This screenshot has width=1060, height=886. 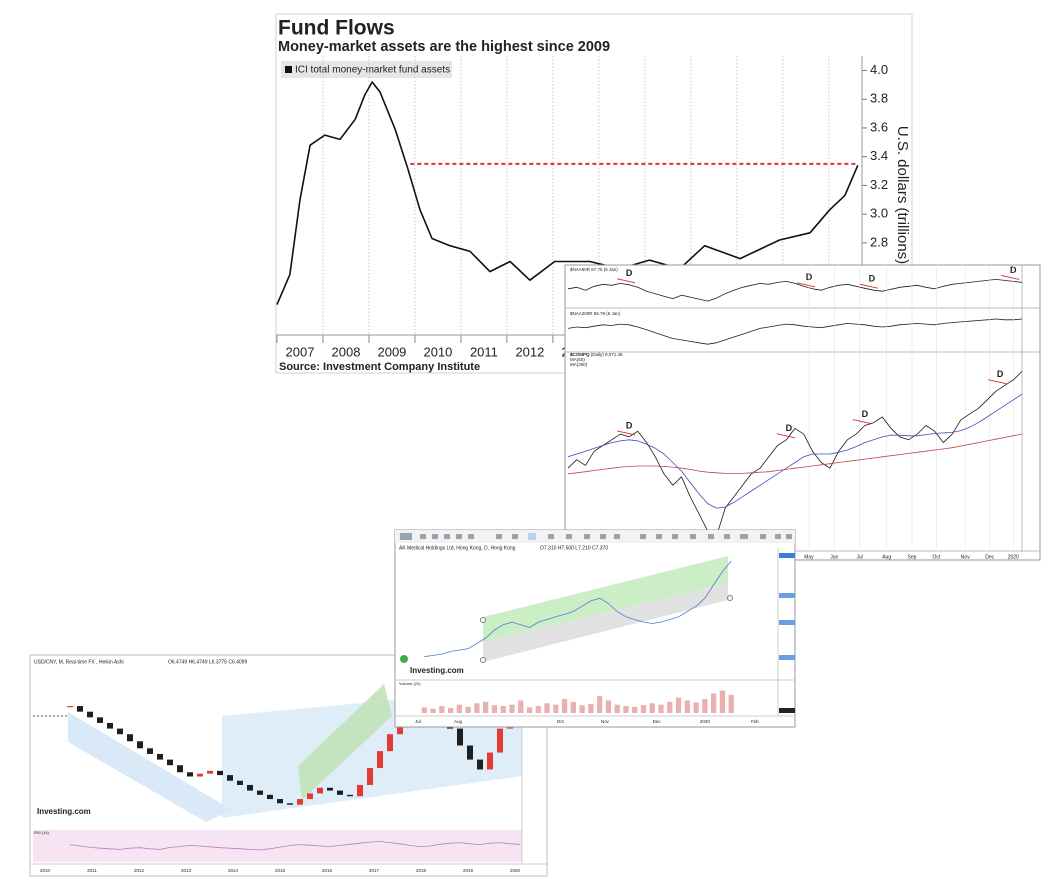 What do you see at coordinates (468, 870) in the screenshot?
I see `x-tick-label: 2019` at bounding box center [468, 870].